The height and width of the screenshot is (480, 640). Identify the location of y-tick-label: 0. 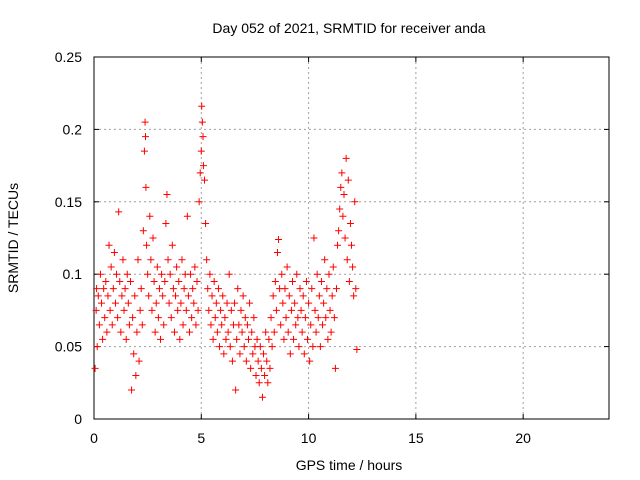
(78, 419).